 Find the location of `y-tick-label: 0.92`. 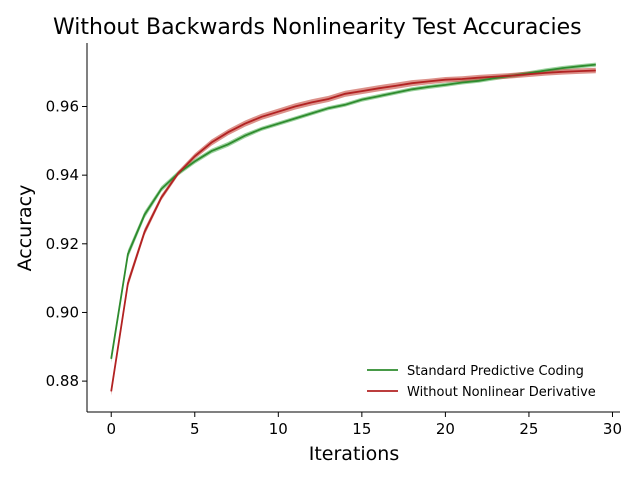

y-tick-label: 0.92 is located at coordinates (62, 244).